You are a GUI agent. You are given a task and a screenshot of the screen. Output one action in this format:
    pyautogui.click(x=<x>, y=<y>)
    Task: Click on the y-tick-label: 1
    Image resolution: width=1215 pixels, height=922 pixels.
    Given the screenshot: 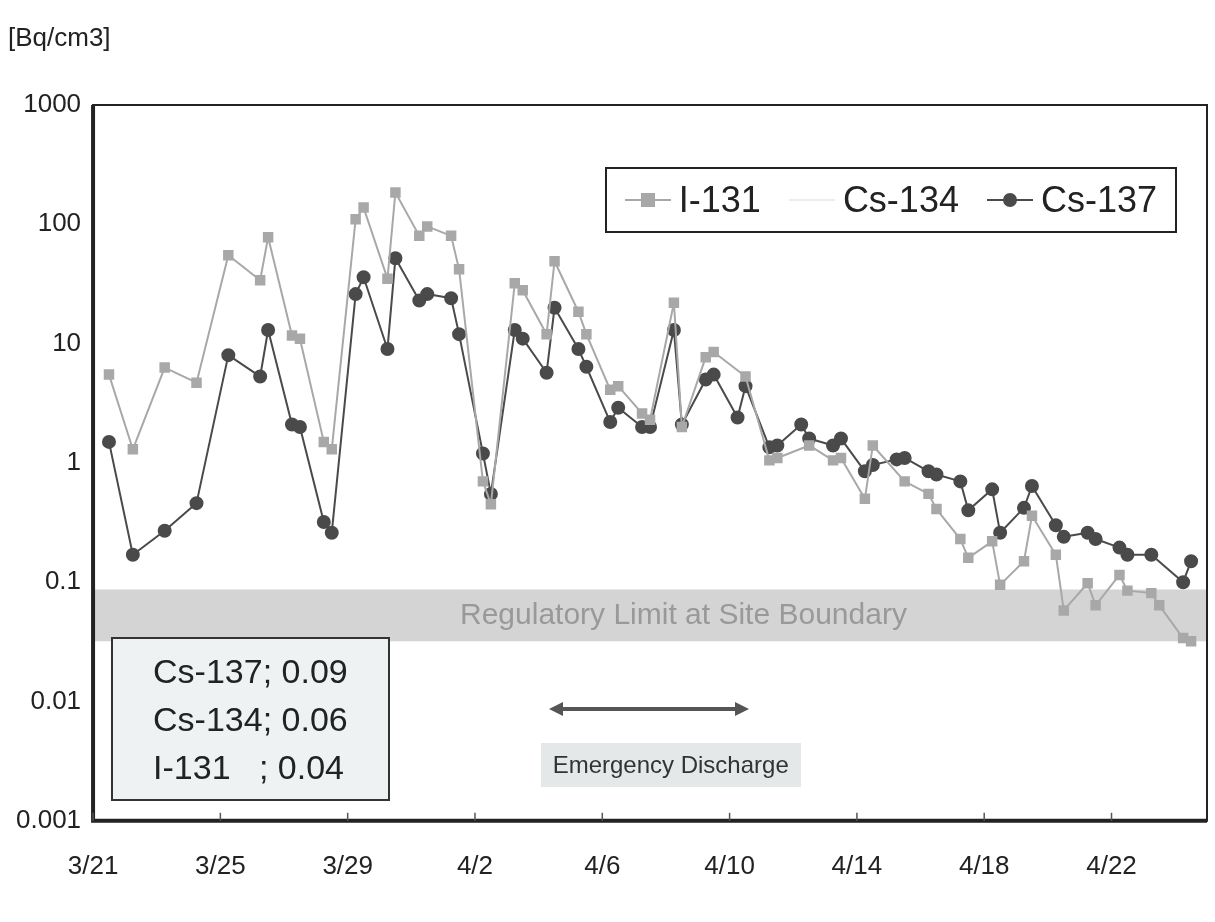 What is the action you would take?
    pyautogui.click(x=74, y=461)
    